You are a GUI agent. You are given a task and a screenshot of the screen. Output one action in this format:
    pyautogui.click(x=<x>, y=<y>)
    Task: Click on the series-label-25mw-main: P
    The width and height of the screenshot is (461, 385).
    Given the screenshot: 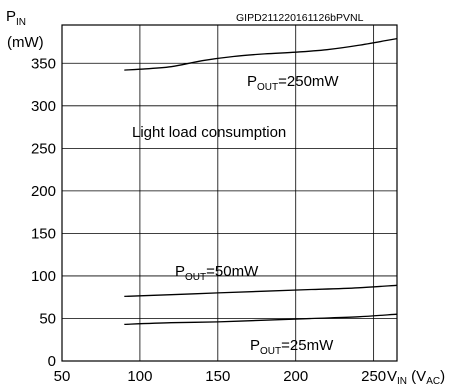 What is the action you would take?
    pyautogui.click(x=255, y=345)
    